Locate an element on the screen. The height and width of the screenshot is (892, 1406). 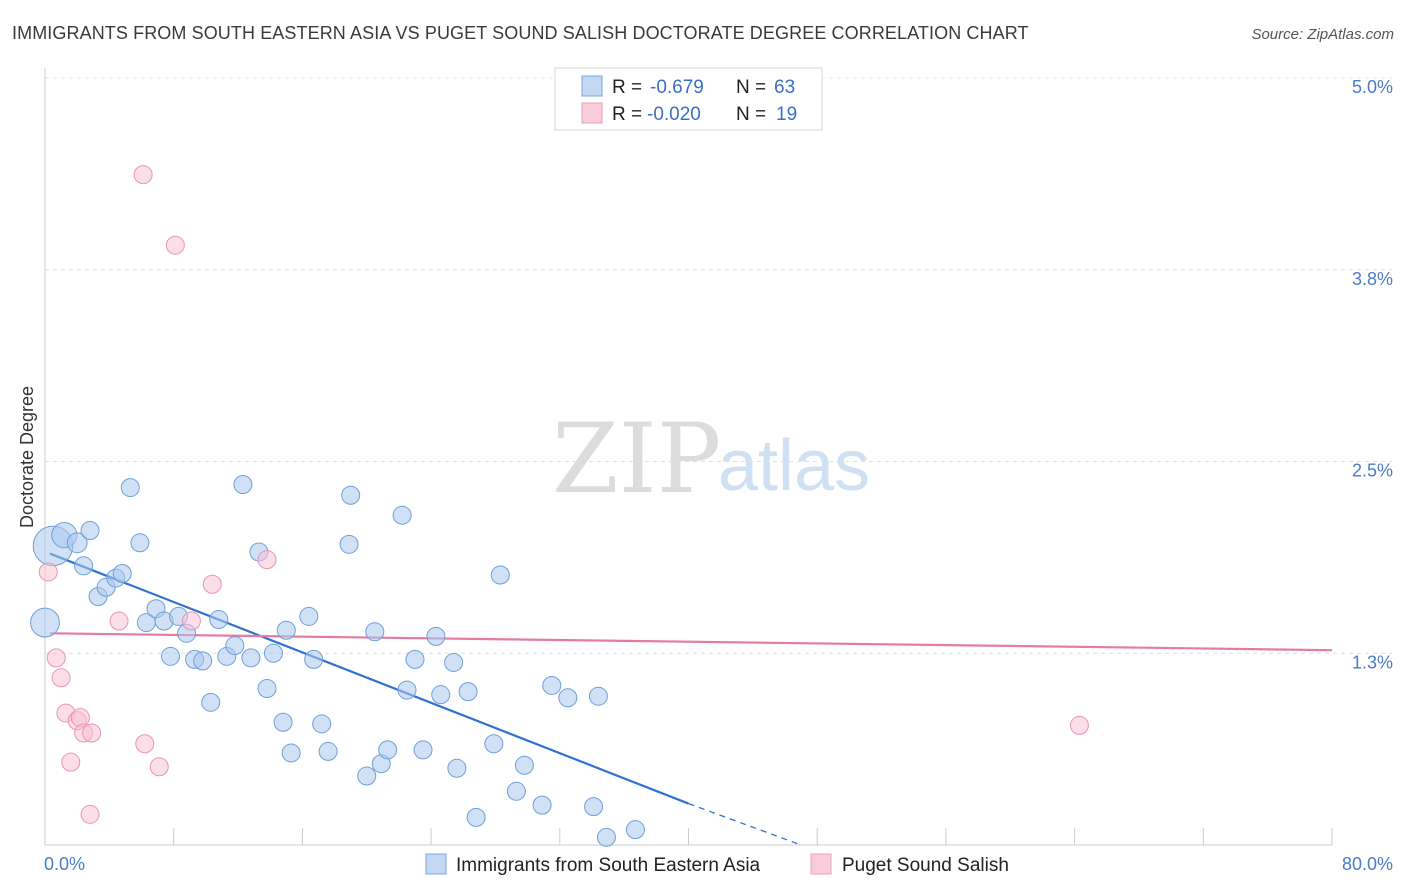
y-tick-label-1: 2.5% is located at coordinates (1372, 471).